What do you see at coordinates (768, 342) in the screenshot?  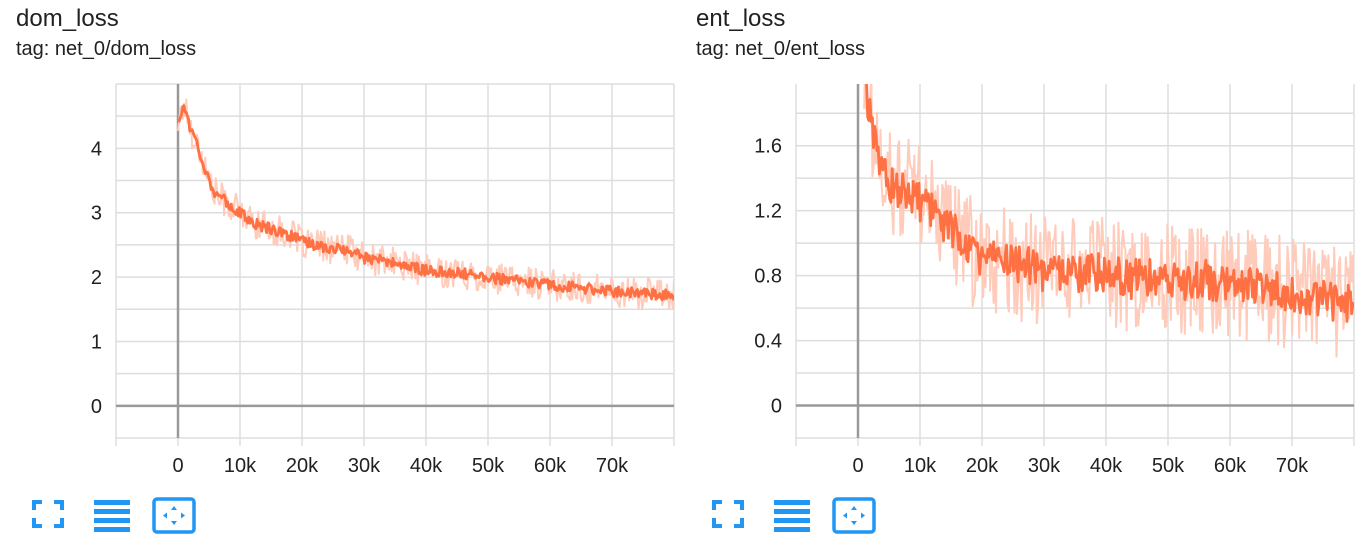 I see `y-tick-label: 0.4` at bounding box center [768, 342].